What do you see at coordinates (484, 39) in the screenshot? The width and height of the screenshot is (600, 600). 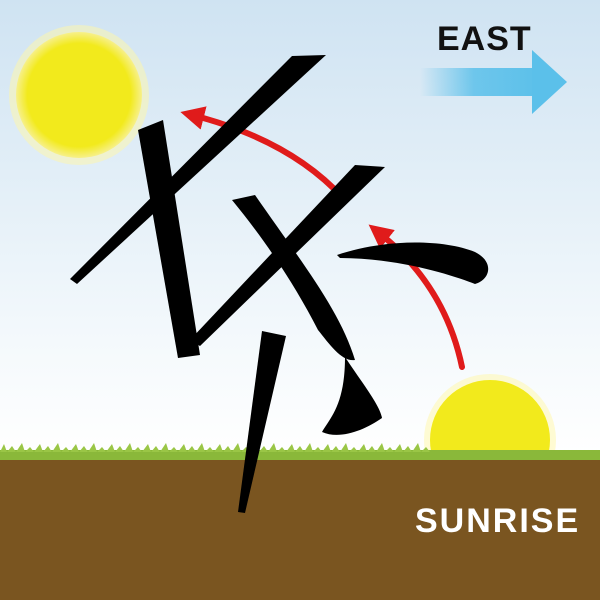 I see `east-label: EAST` at bounding box center [484, 39].